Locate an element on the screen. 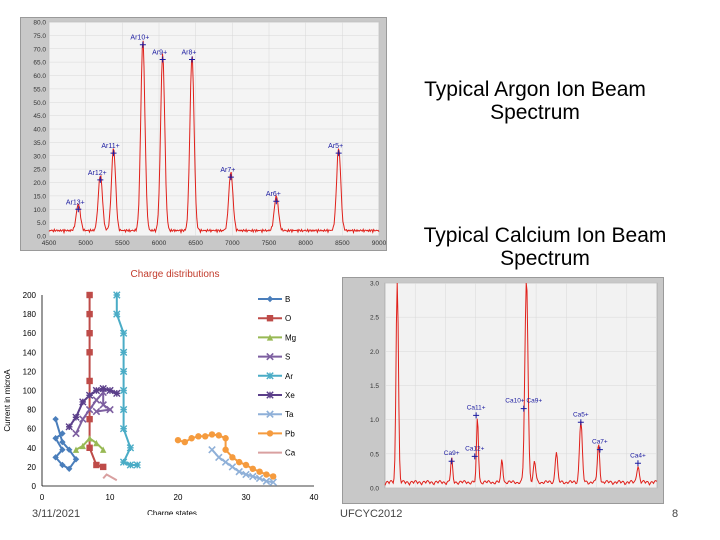 This screenshot has height=540, width=720. argon-y-tick-label: 25.0 is located at coordinates (39, 170).